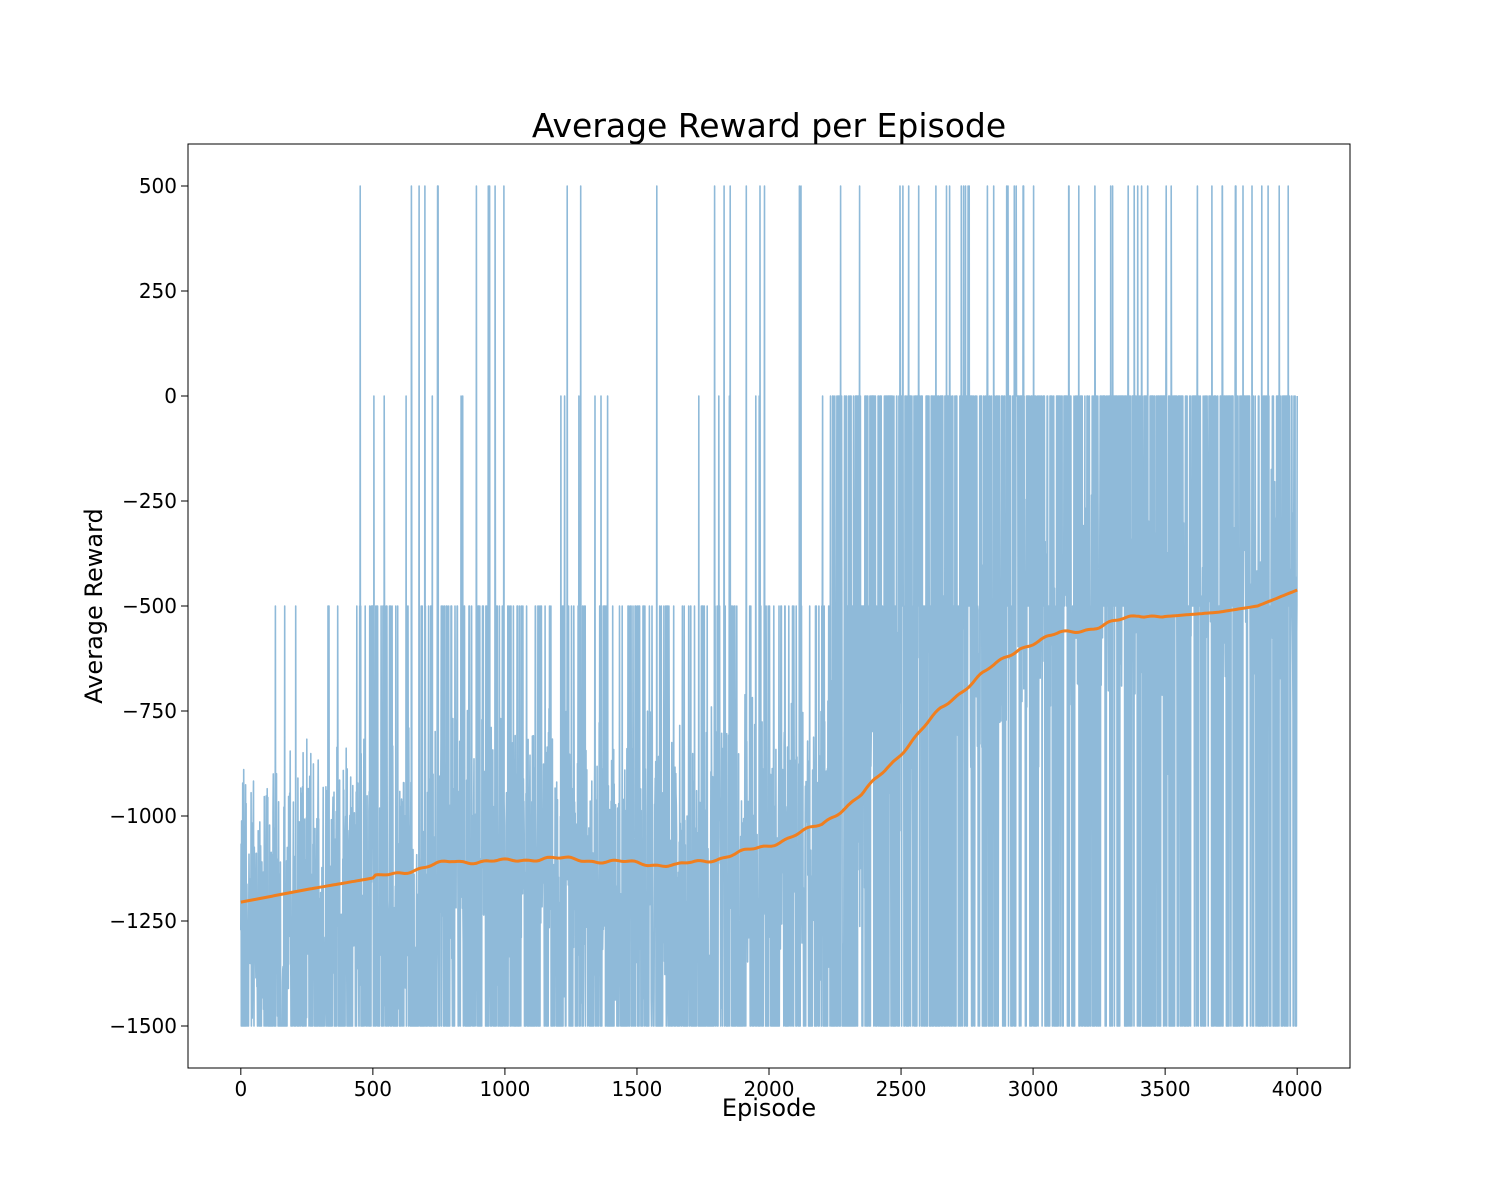  Describe the element at coordinates (637, 1089) in the screenshot. I see `x-tick-label: 1500` at that location.